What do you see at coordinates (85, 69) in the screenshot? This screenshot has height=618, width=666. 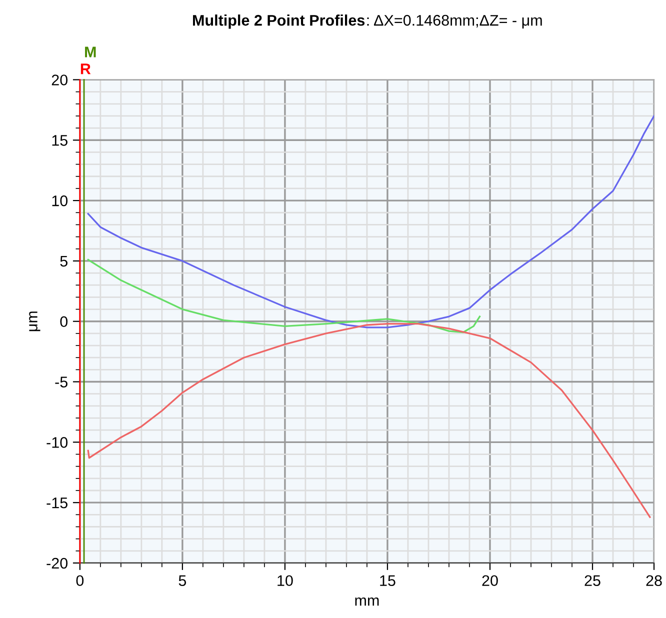 I see `ref-line-label: R` at bounding box center [85, 69].